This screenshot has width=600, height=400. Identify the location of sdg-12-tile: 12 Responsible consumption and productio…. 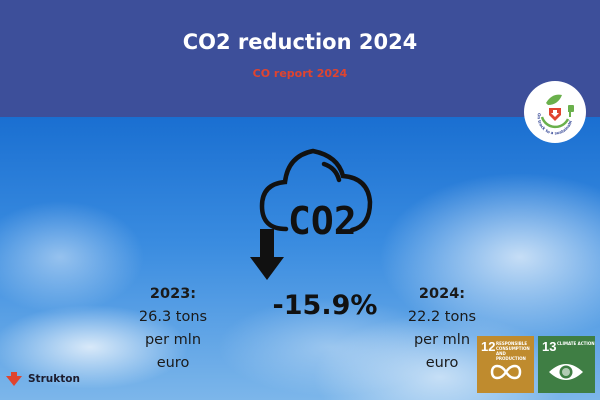
(505, 364).